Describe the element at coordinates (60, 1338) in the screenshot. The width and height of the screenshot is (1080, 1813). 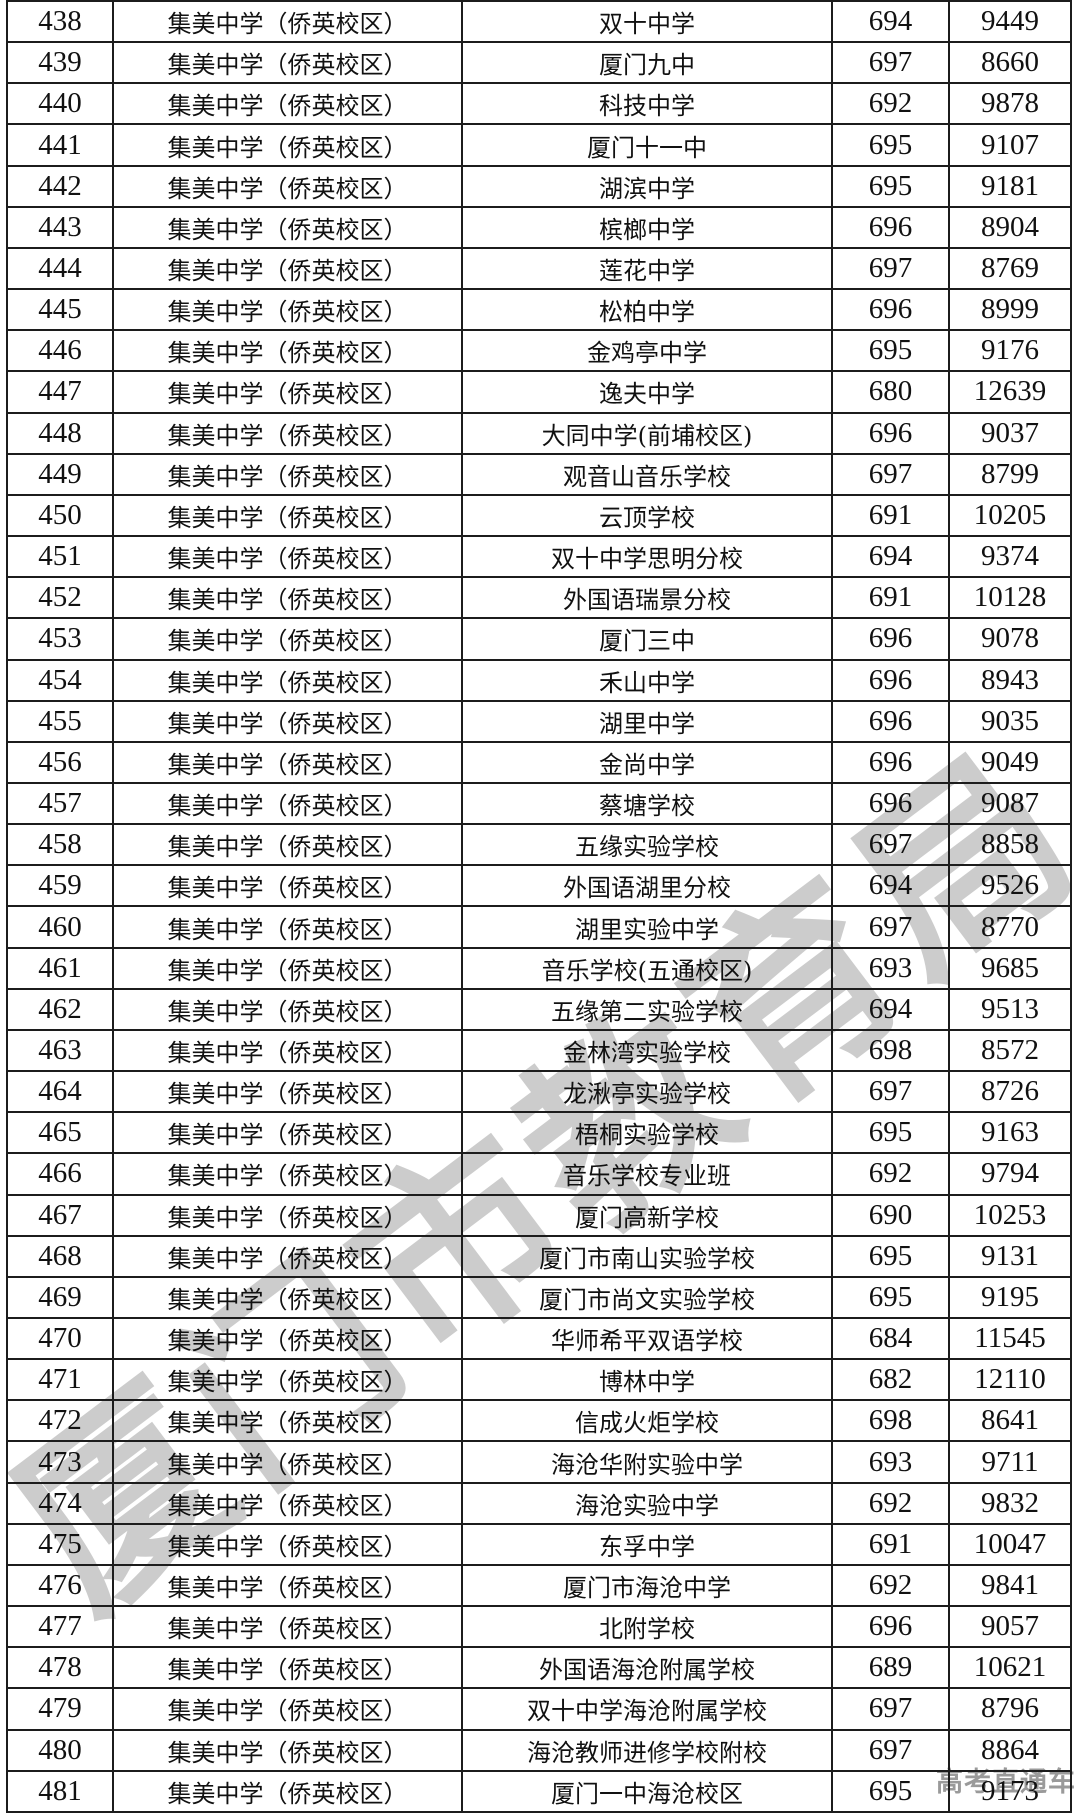
I see `row-number-cell: 470` at that location.